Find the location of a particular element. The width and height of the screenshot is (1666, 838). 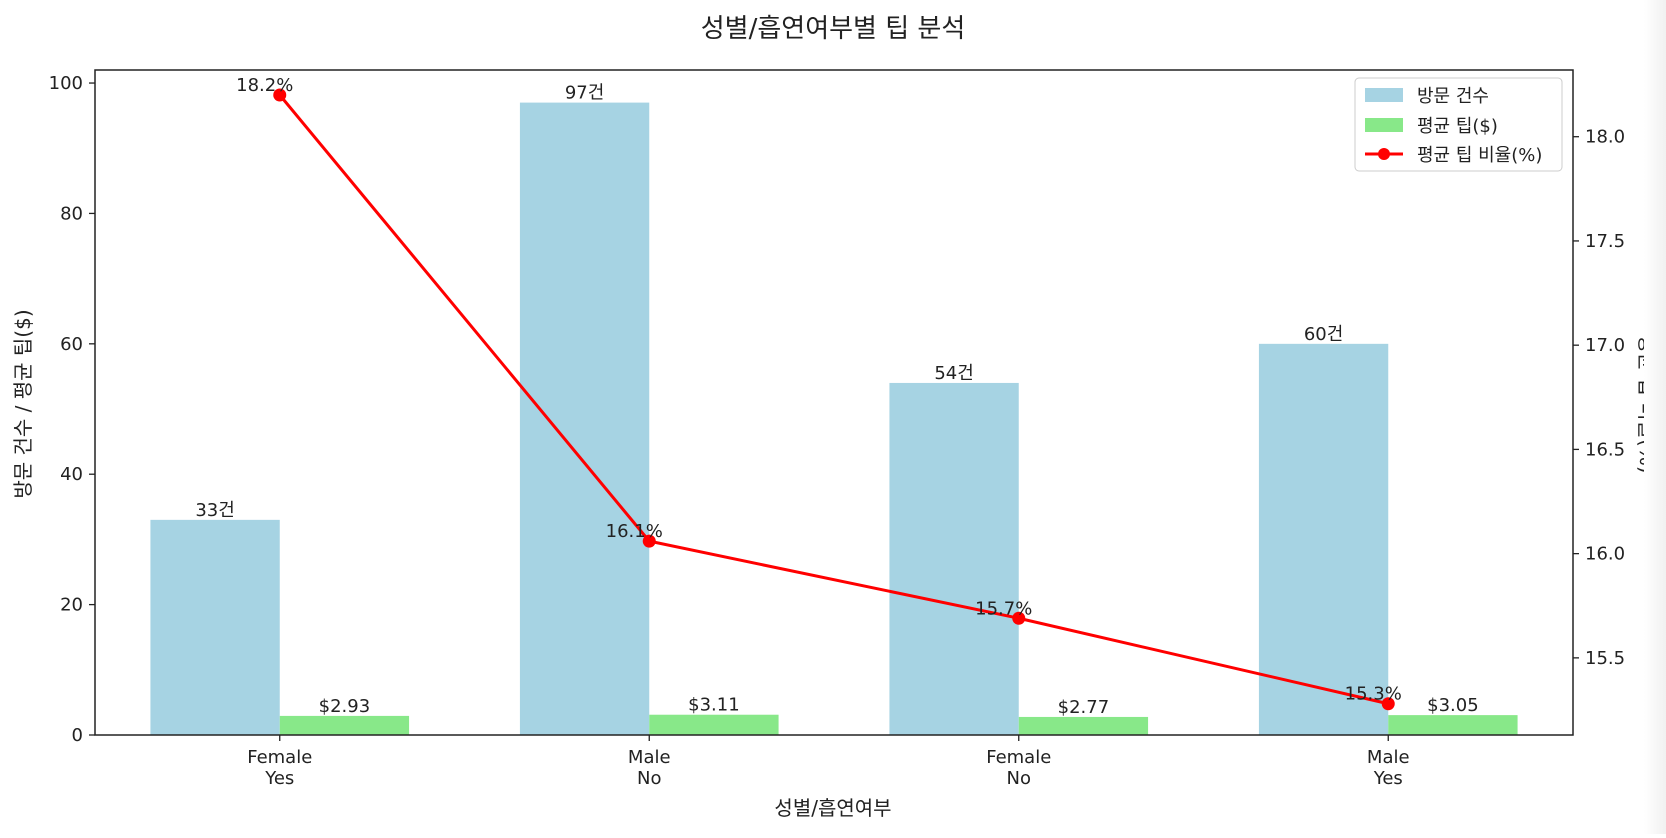

legend-label-visits: 방문 건수 is located at coordinates (1453, 96).